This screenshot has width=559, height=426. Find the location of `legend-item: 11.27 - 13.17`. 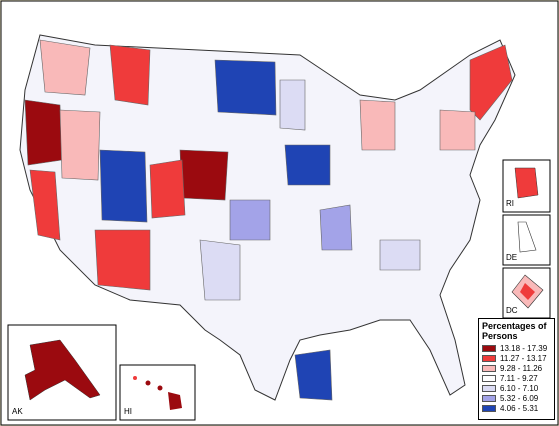

legend-item: 11.27 - 13.17 is located at coordinates (516, 358).